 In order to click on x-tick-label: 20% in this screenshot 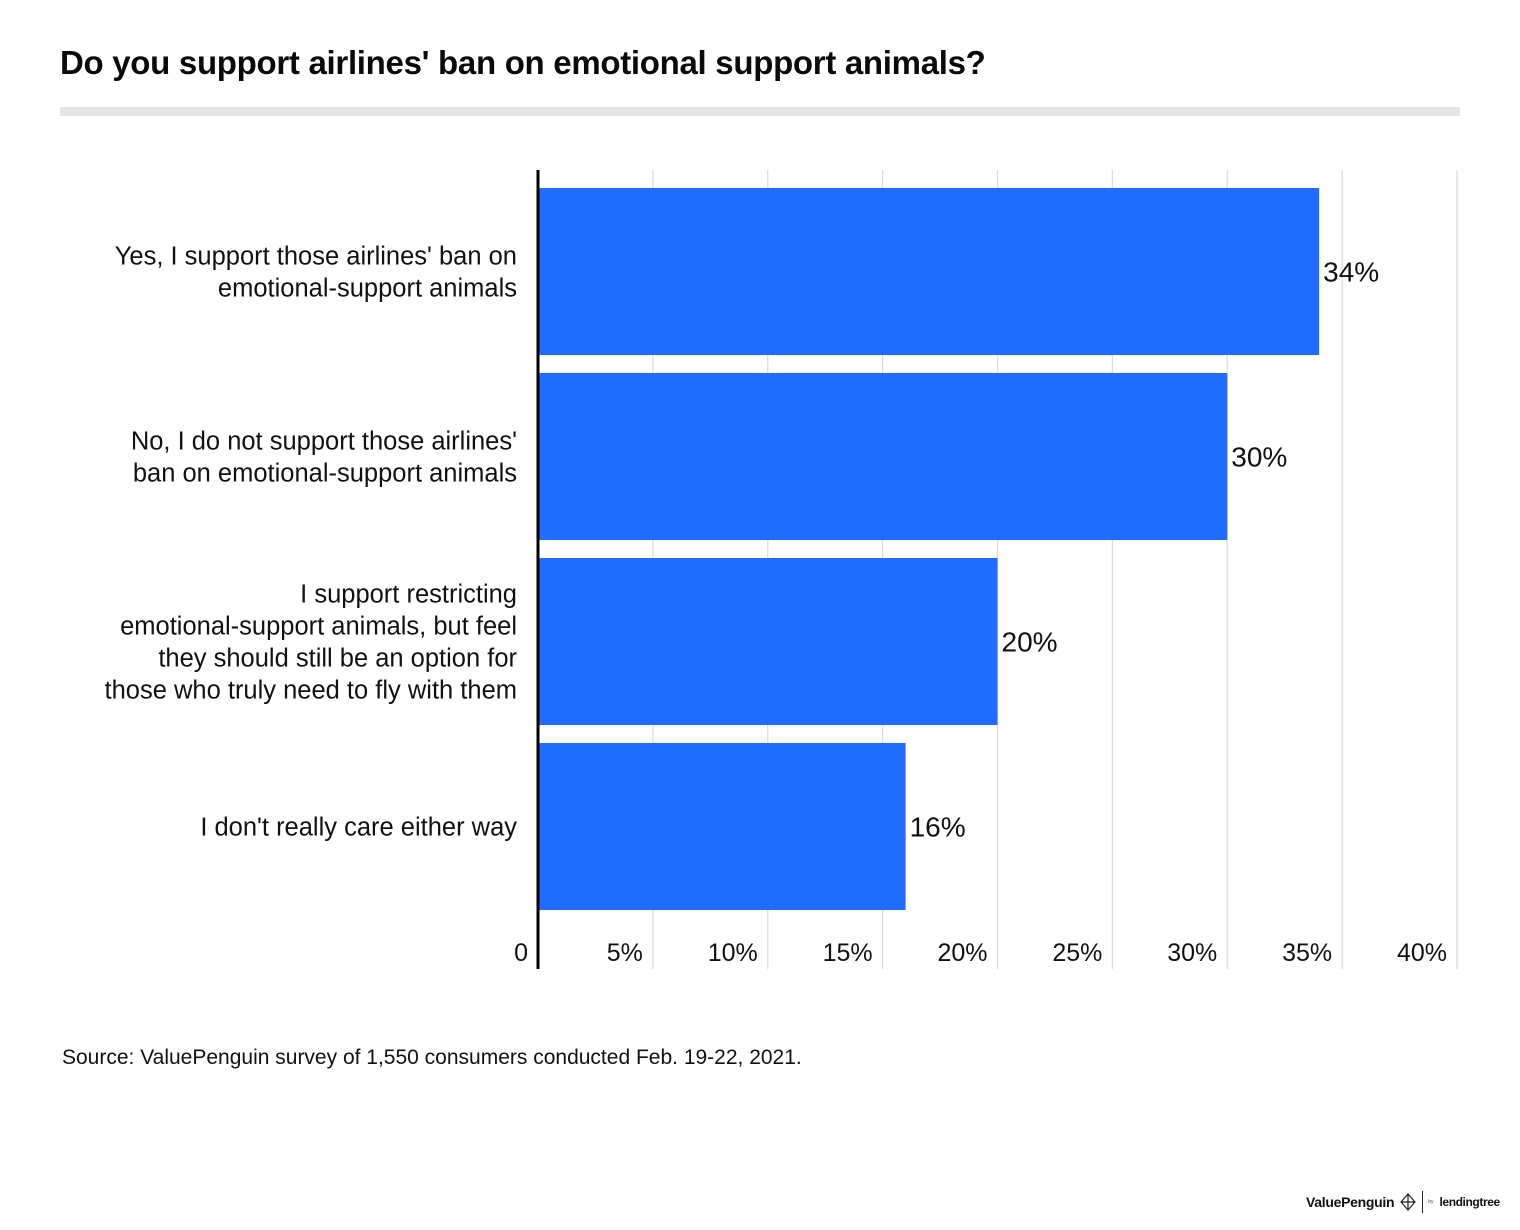, I will do `click(962, 953)`.